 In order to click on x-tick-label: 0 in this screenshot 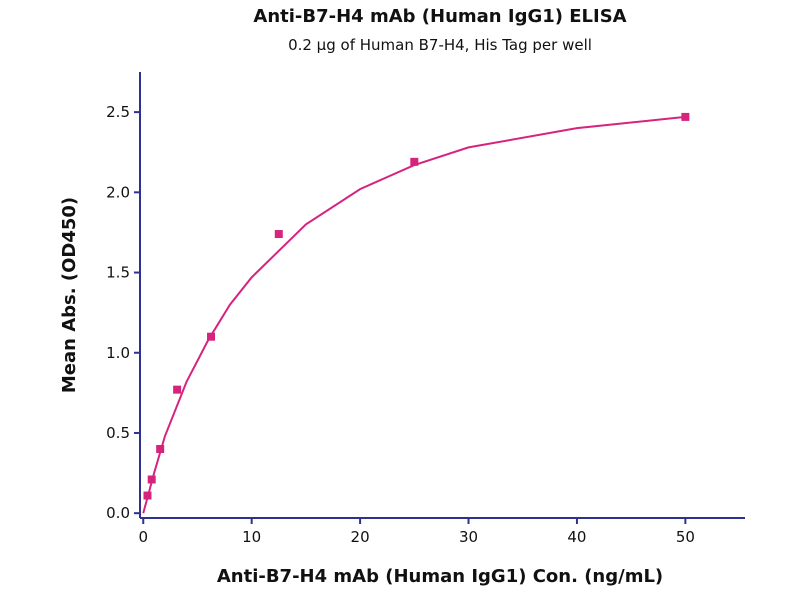, I will do `click(143, 537)`.